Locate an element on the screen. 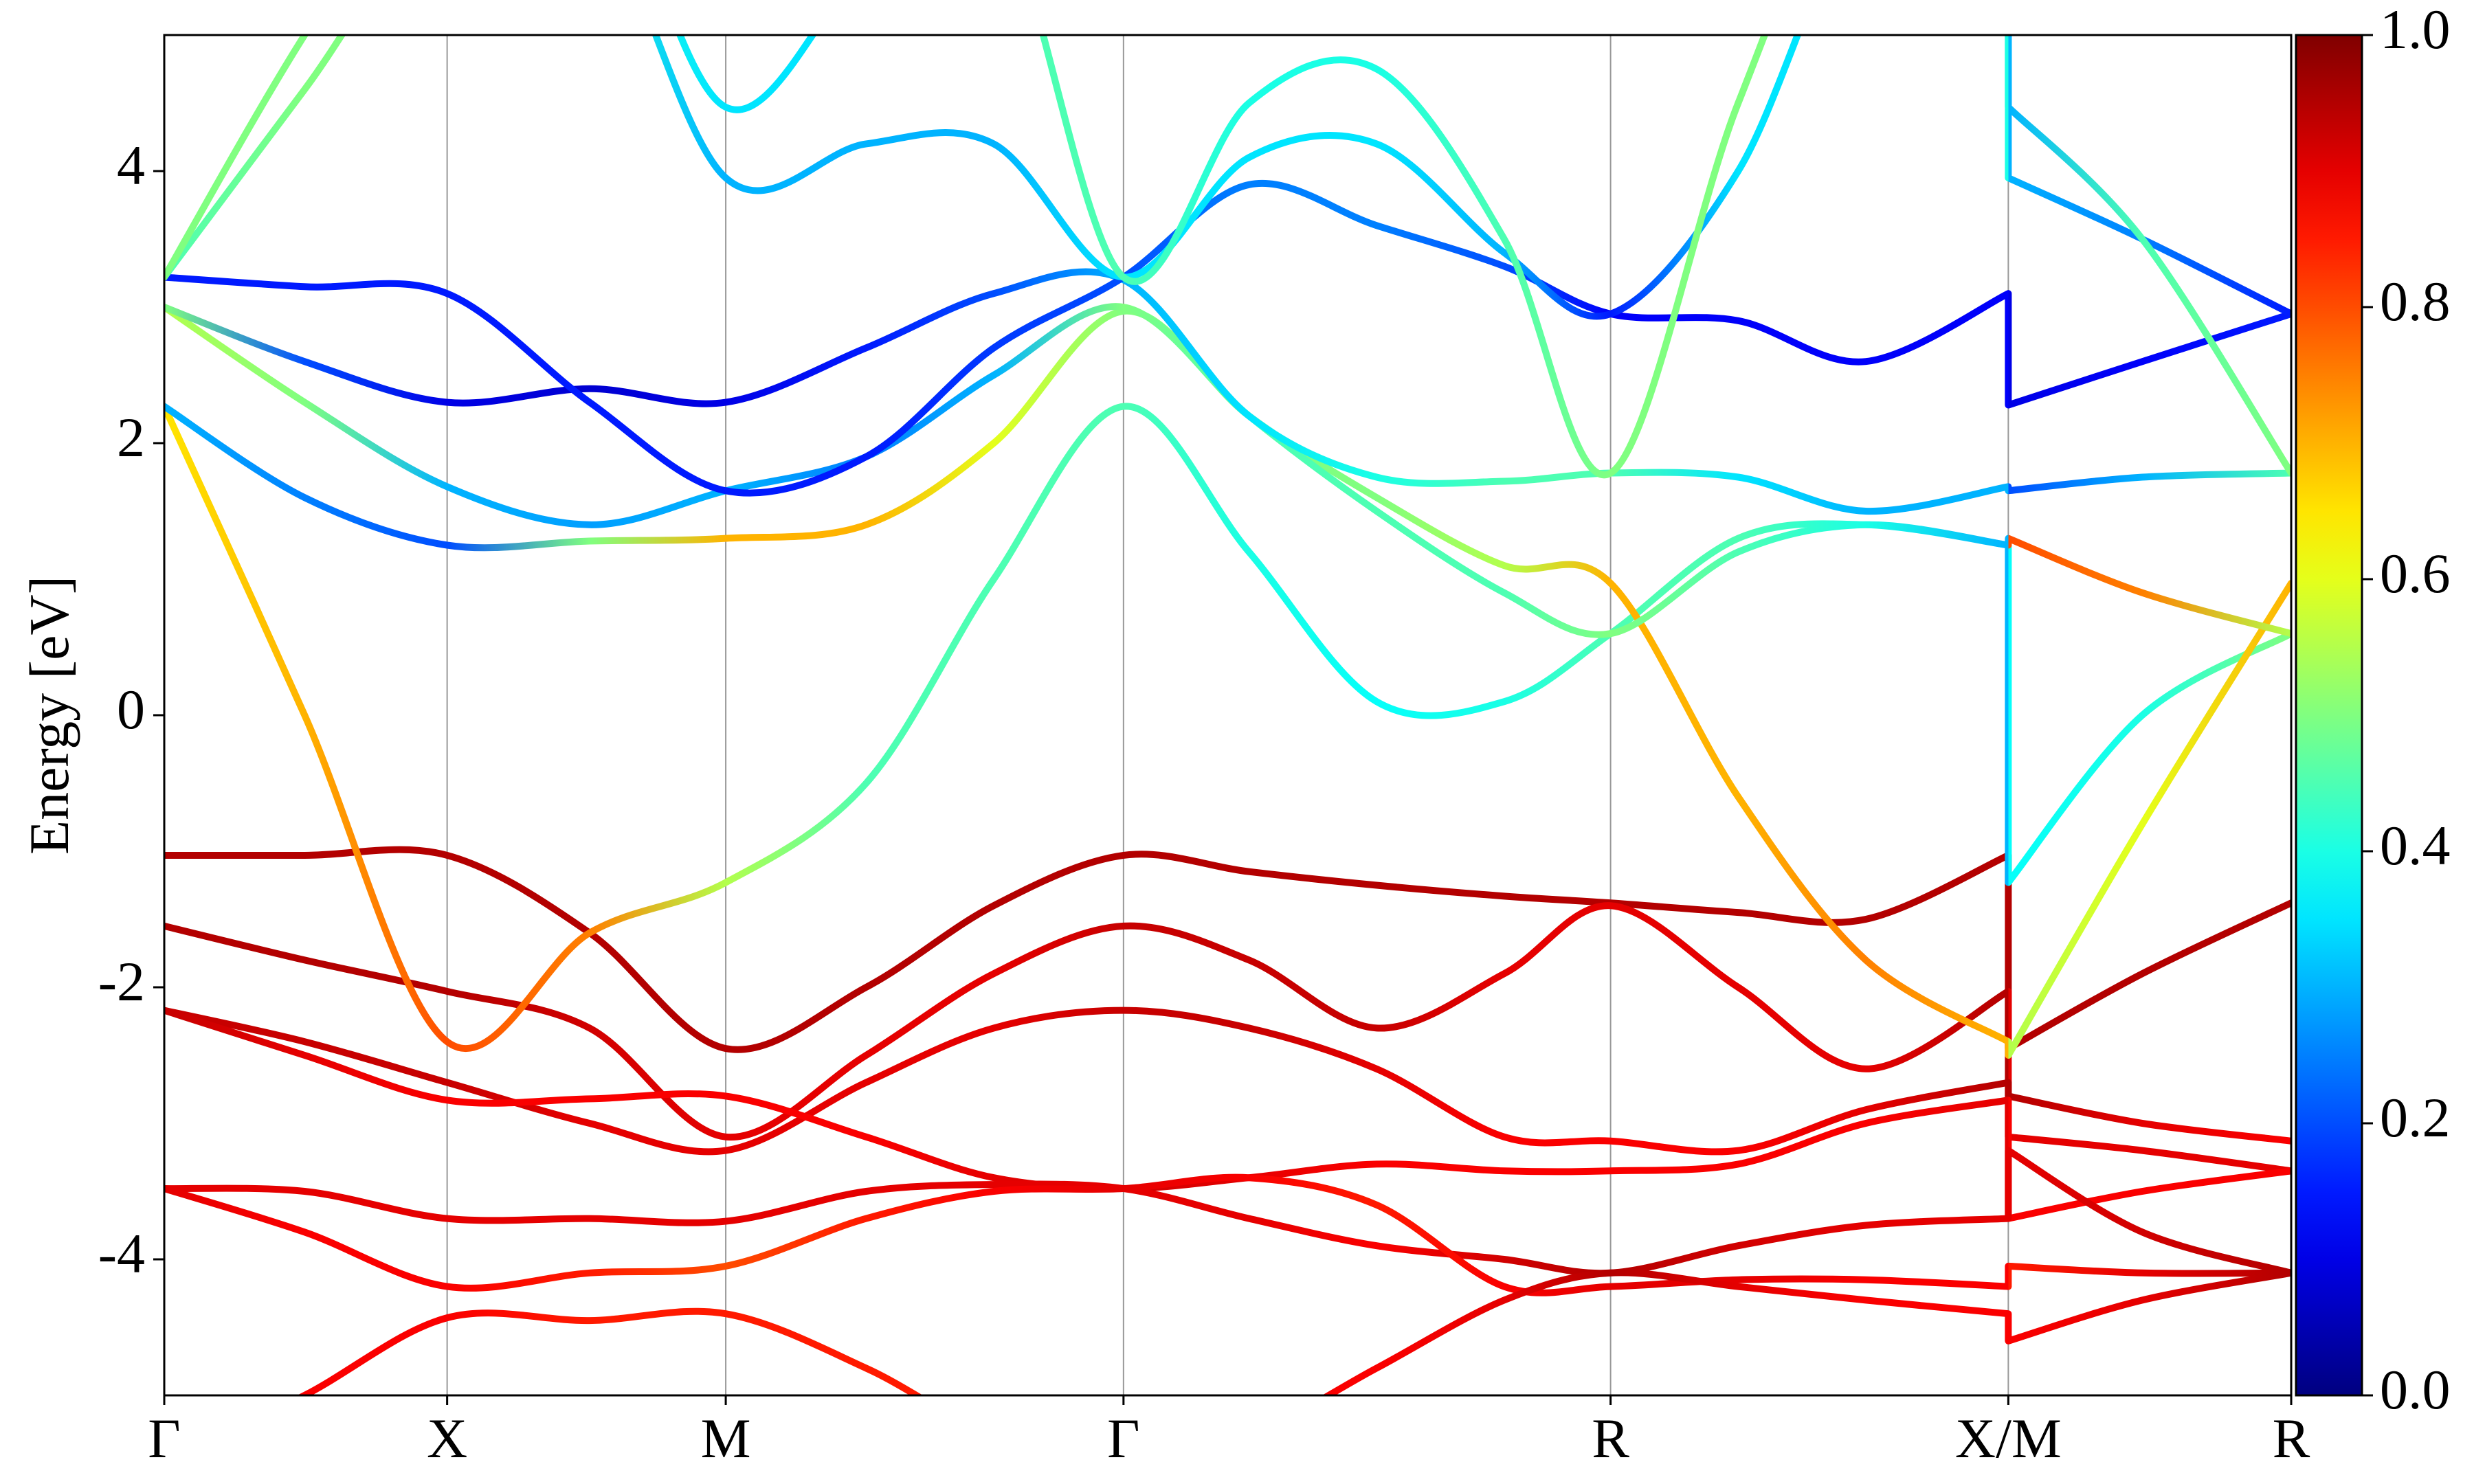 The height and width of the screenshot is (1484, 2474). colorbar-tick-label: 0.6 is located at coordinates (2415, 573).